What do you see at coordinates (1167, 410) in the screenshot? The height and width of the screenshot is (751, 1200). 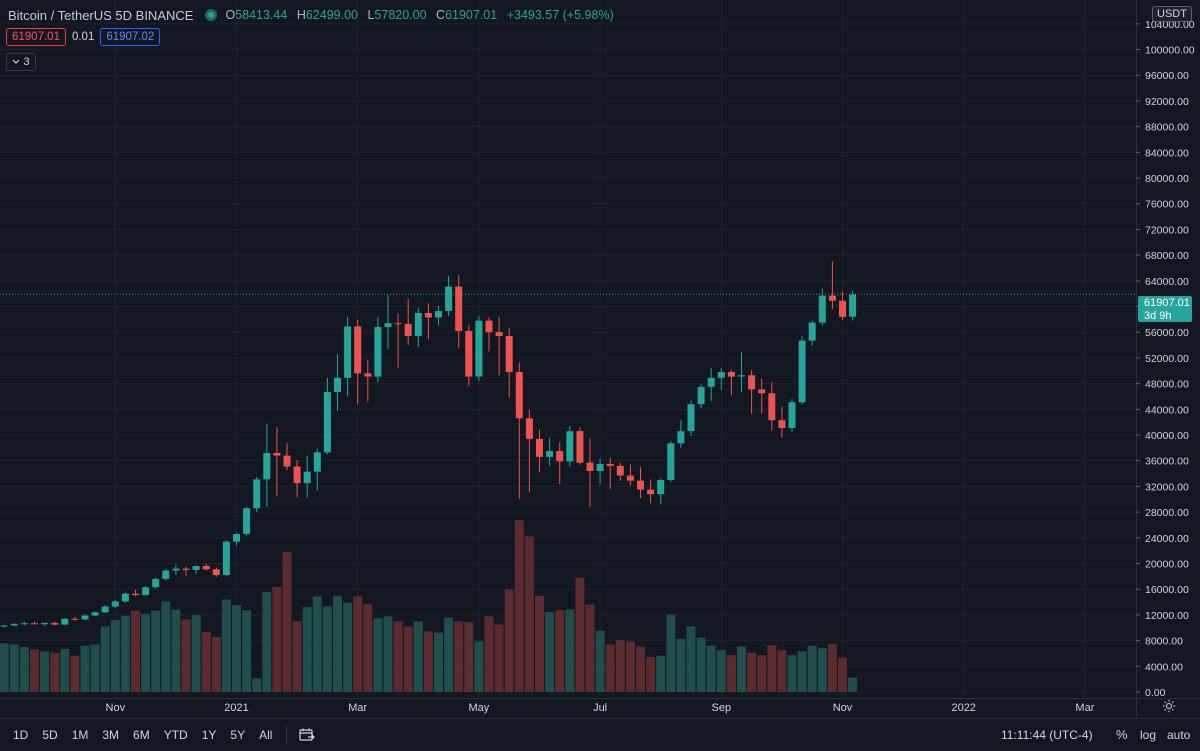 I see `price-tick-label: 44000.00` at bounding box center [1167, 410].